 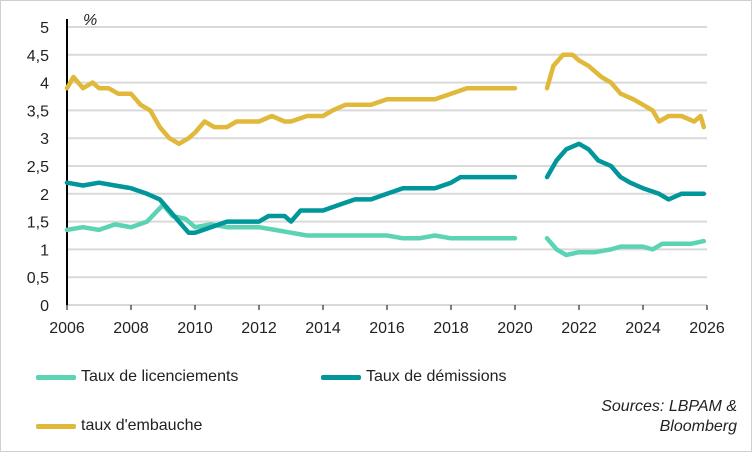 I want to click on x-tick-label: 2014, so click(x=323, y=328).